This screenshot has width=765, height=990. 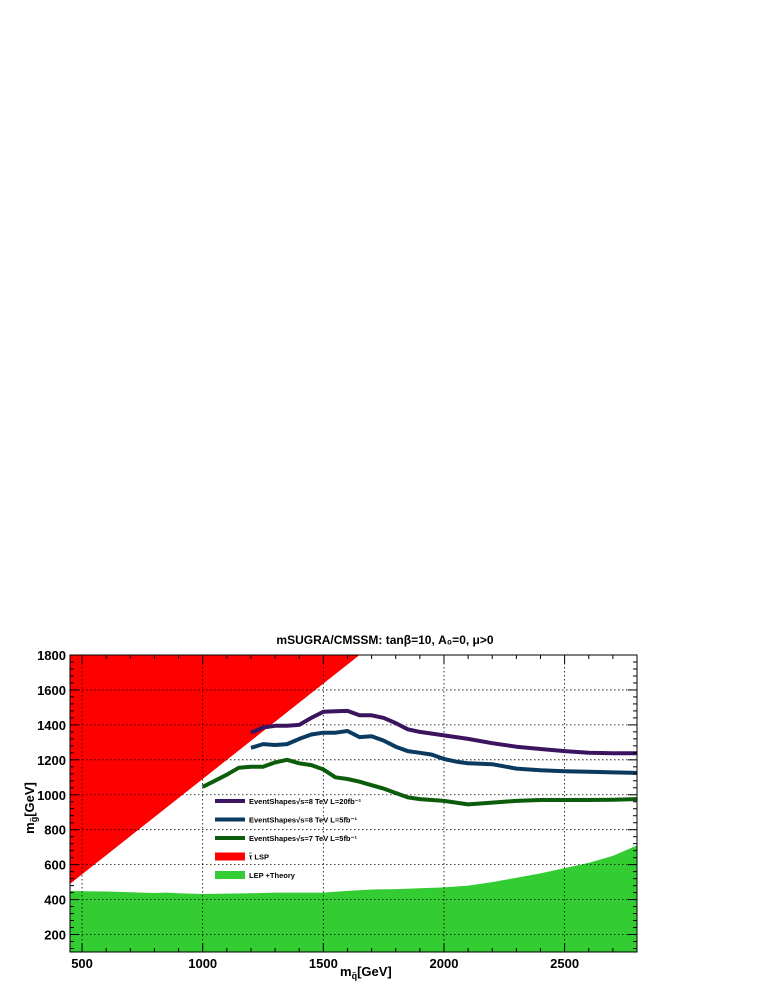 I want to click on x-tick-label-2: 1500, so click(x=323, y=963).